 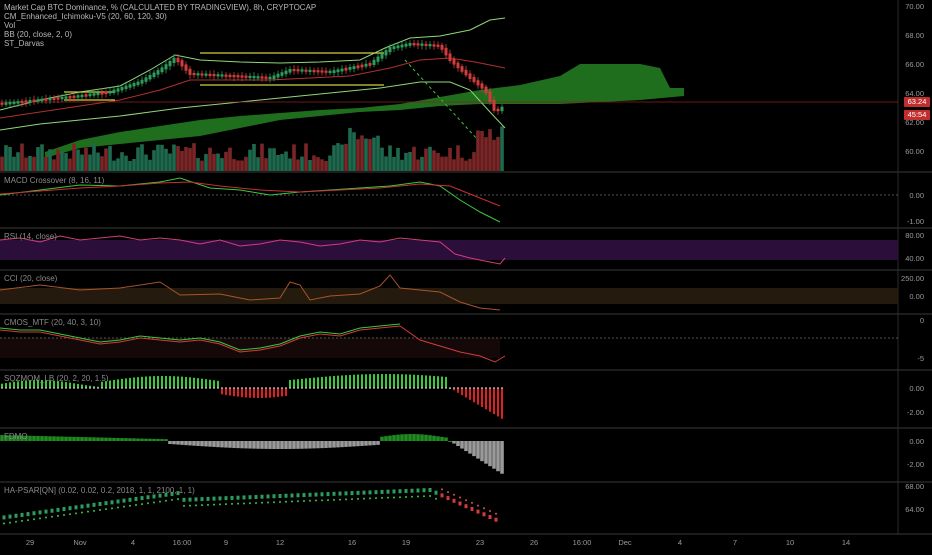 I want to click on indicator-darvas-label: ST_Darvas, so click(x=24, y=43).